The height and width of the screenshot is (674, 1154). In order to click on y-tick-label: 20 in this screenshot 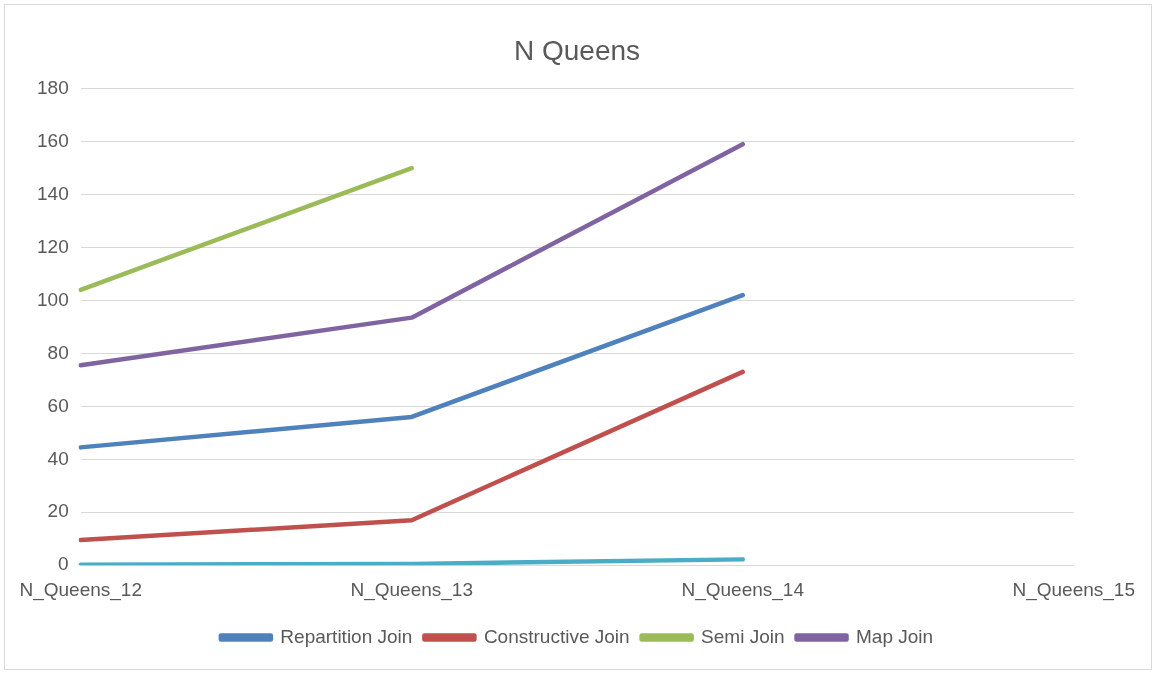, I will do `click(58, 511)`.